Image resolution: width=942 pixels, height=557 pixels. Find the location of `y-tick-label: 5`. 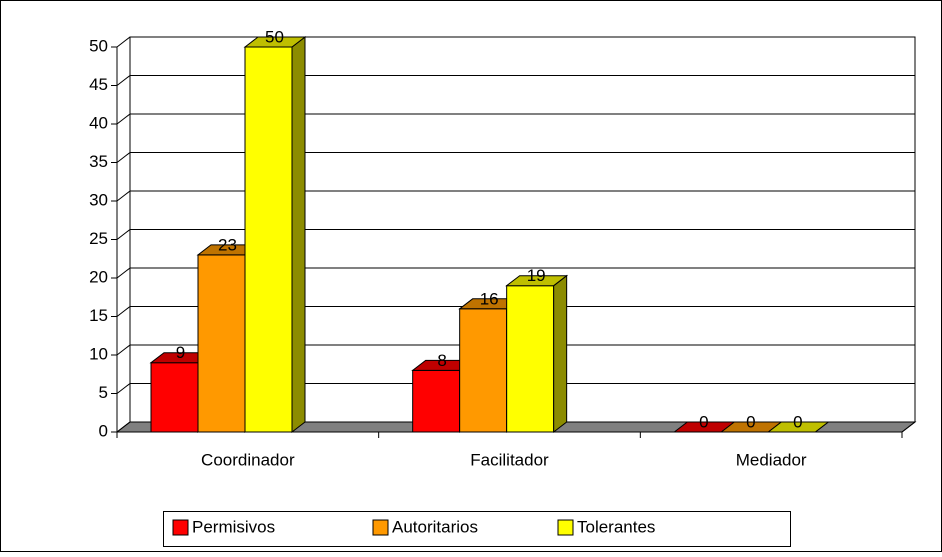

y-tick-label: 5 is located at coordinates (103, 392).